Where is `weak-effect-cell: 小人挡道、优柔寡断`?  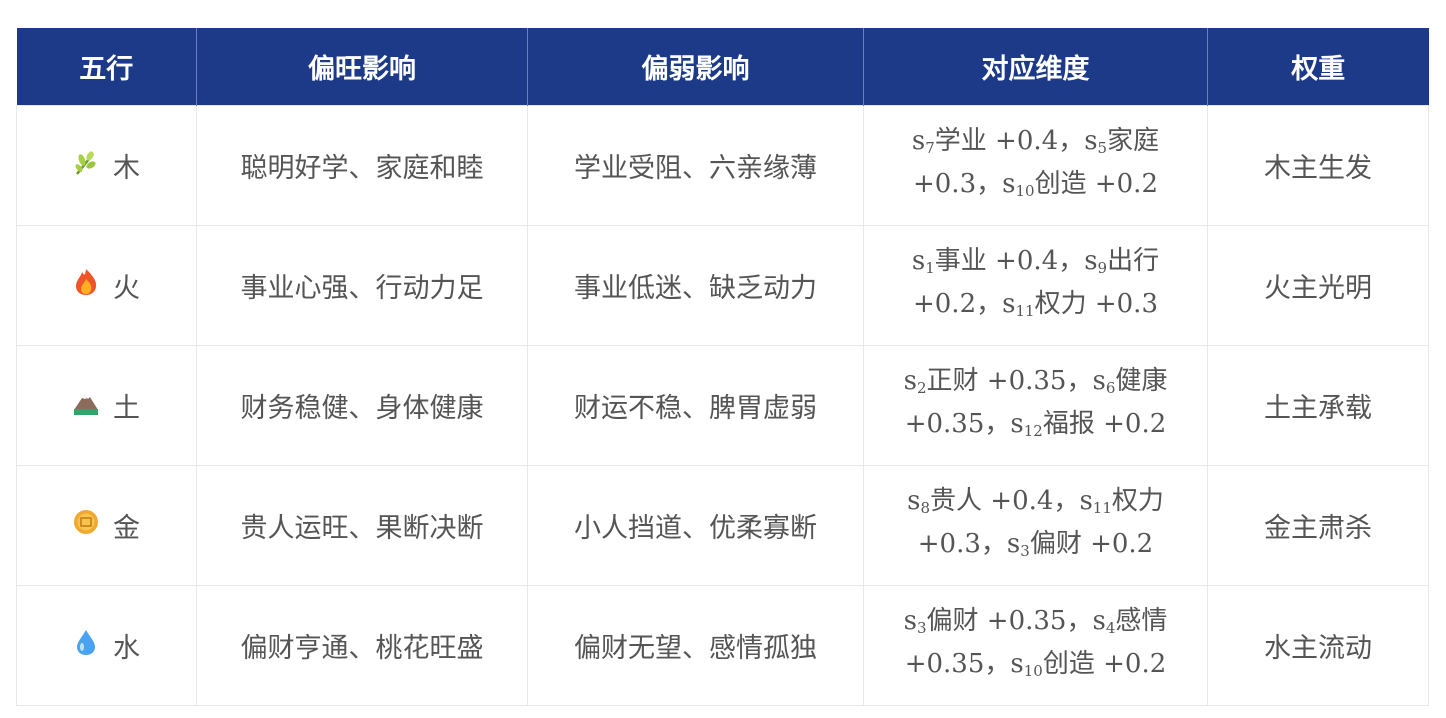
weak-effect-cell: 小人挡道、优柔寡断 is located at coordinates (695, 525).